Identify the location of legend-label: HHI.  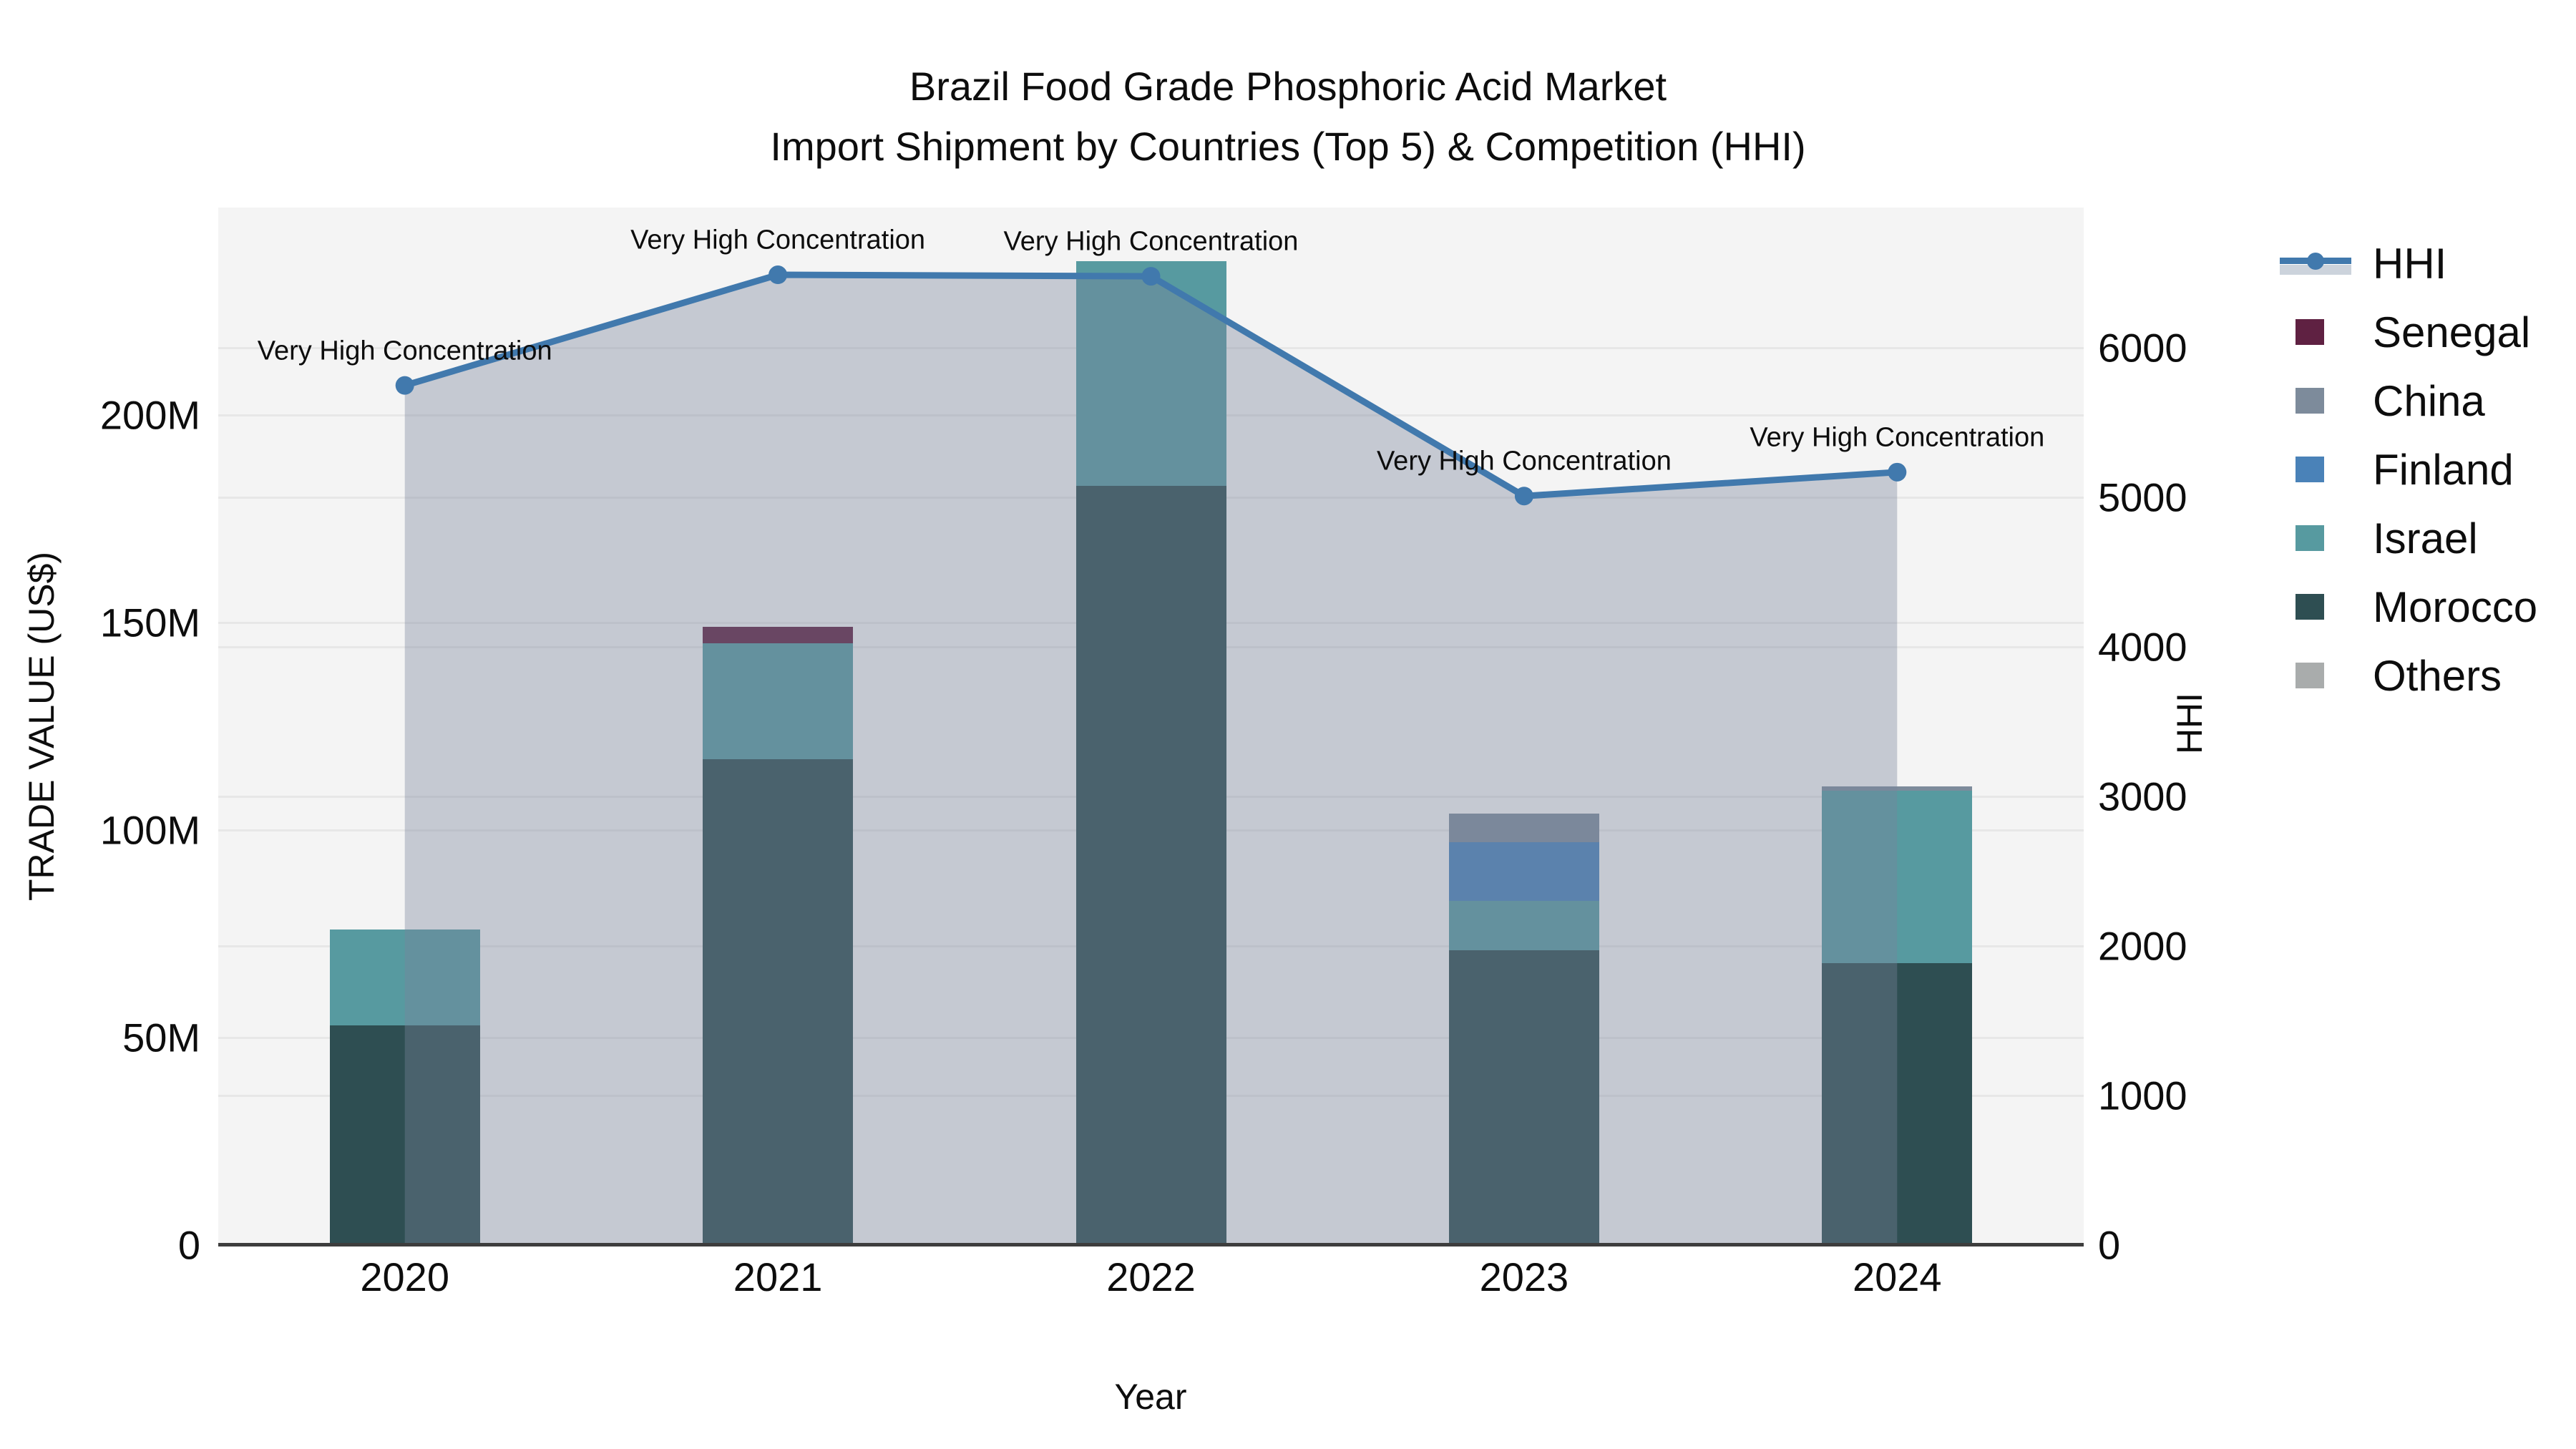
(2410, 263).